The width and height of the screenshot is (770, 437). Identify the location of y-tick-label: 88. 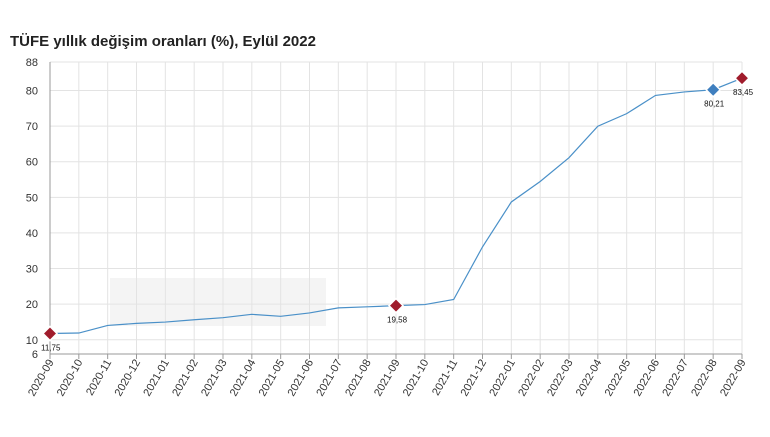
(32, 63).